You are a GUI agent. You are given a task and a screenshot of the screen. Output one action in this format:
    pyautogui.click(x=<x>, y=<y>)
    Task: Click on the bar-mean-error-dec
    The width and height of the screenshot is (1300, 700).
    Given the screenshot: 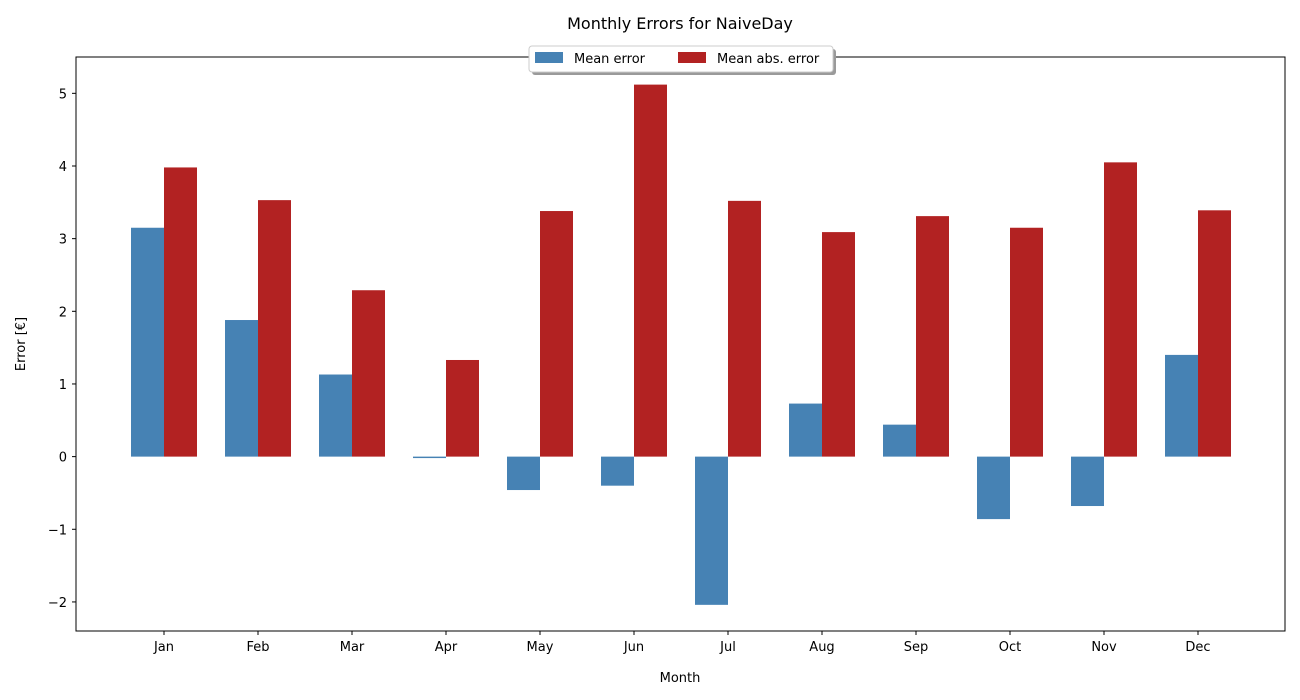 What is the action you would take?
    pyautogui.click(x=1181, y=405)
    